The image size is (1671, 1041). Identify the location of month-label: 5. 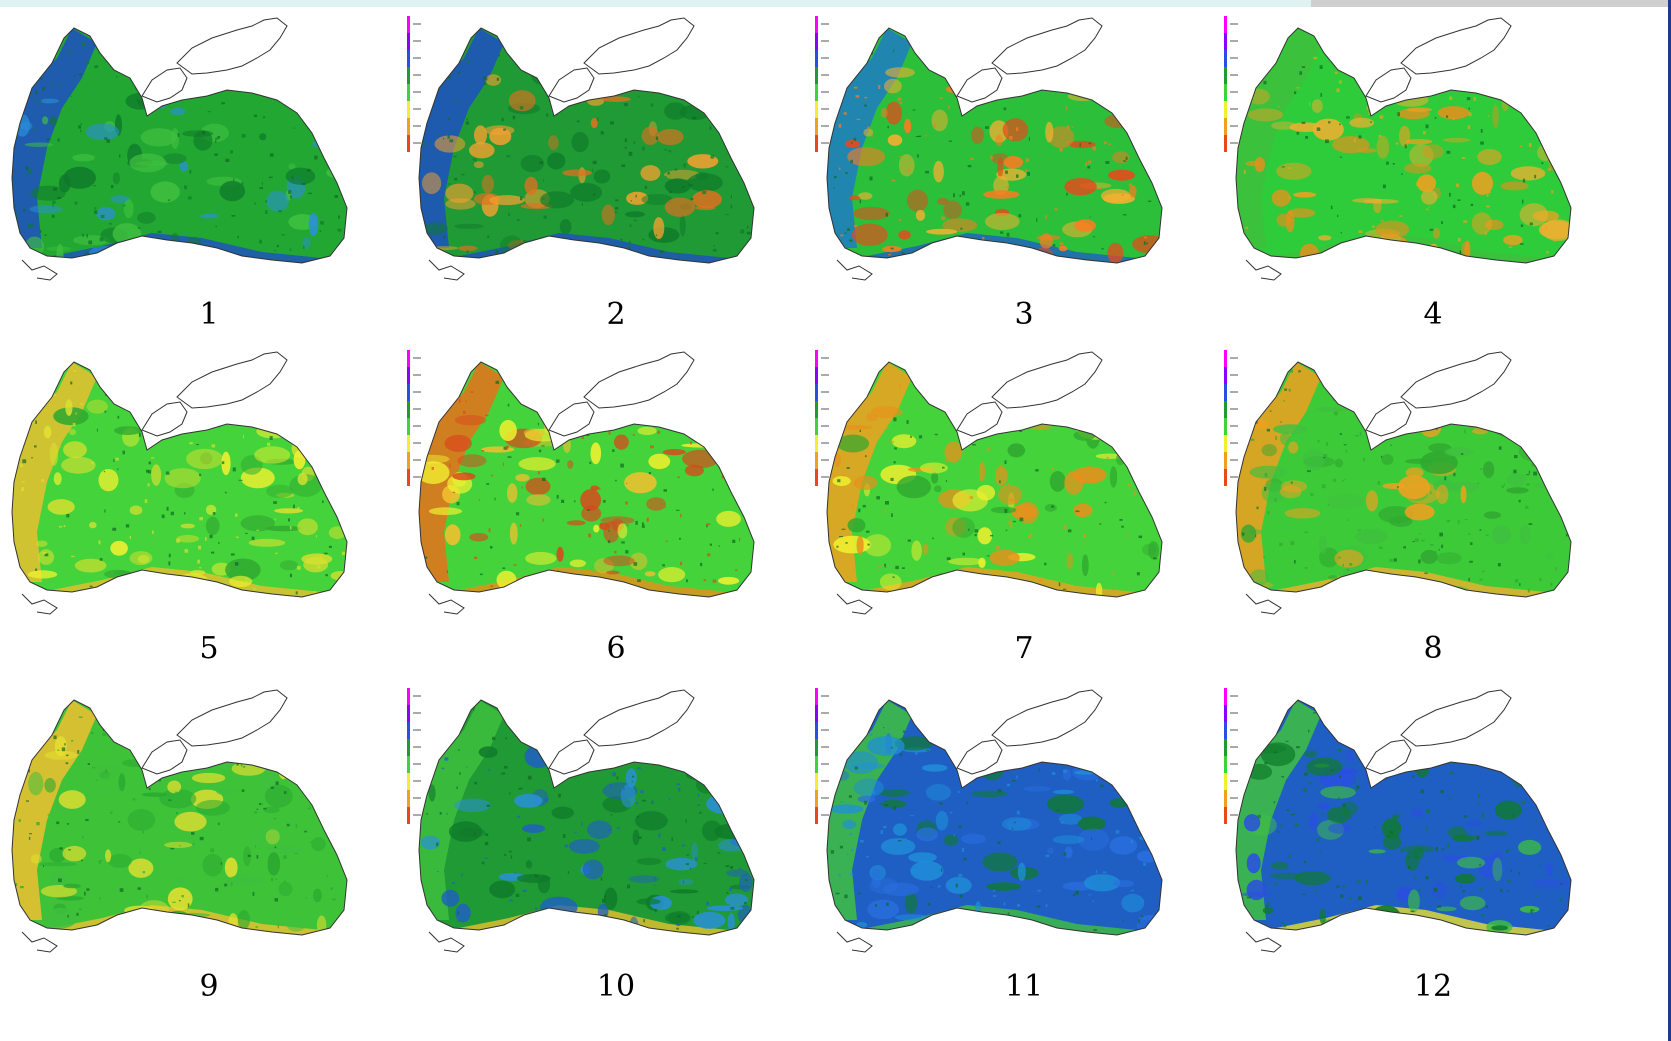
(209, 648).